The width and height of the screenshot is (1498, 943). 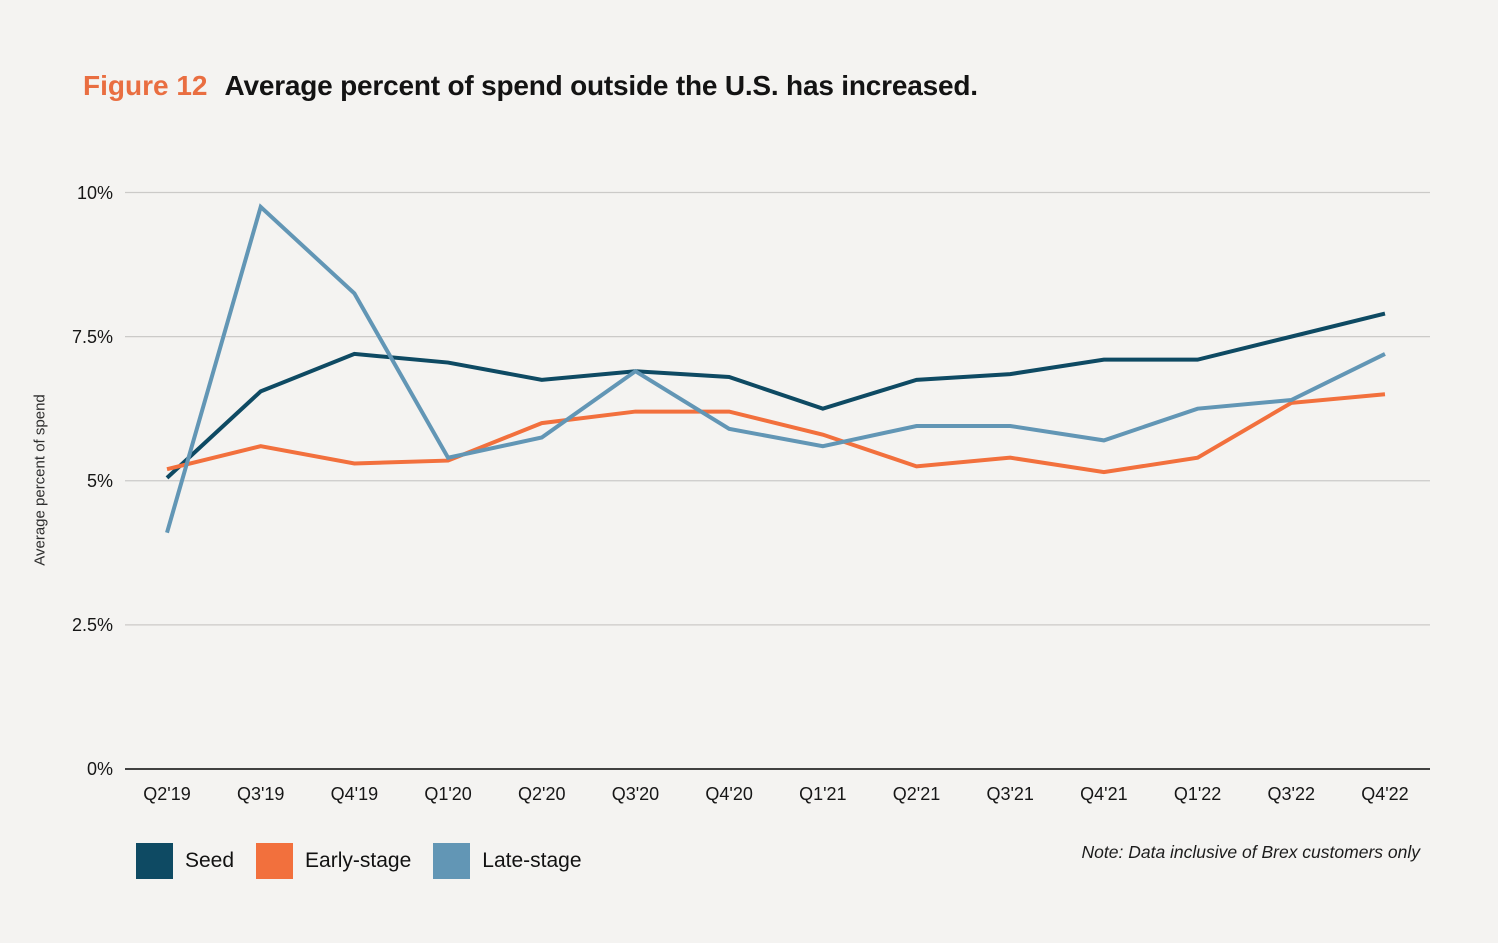 What do you see at coordinates (145, 85) in the screenshot?
I see `figure-label: Figure 12` at bounding box center [145, 85].